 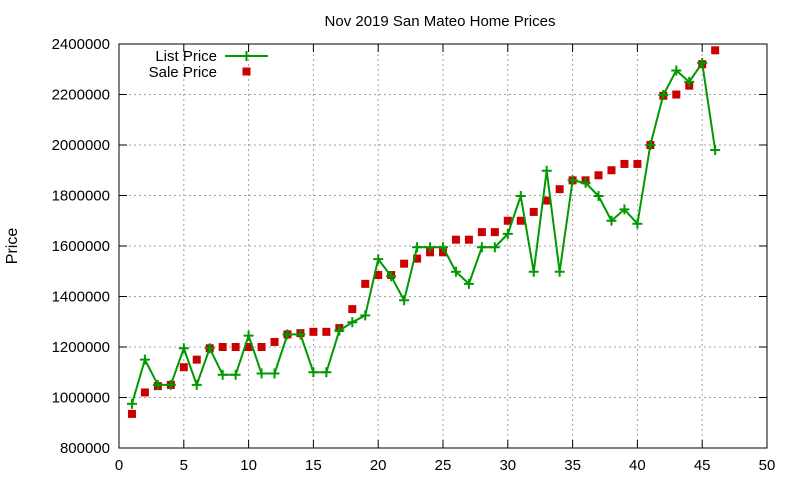 I want to click on y-tick-label: 1200000, so click(x=81, y=347).